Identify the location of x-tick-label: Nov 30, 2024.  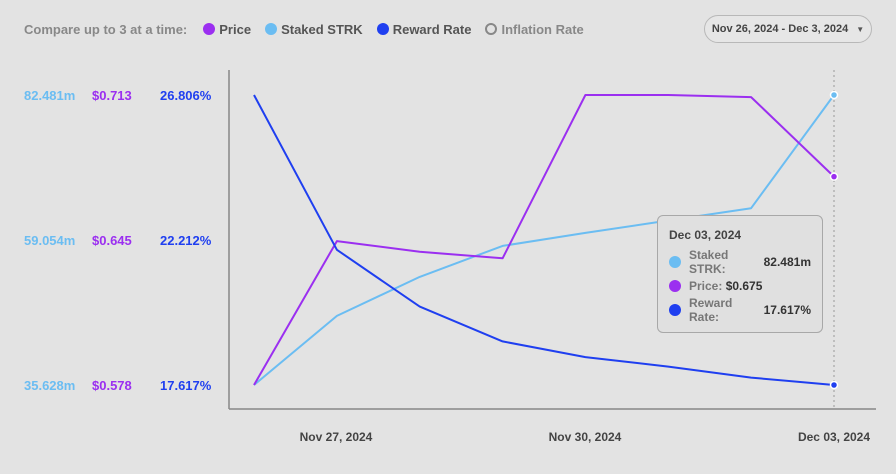
(585, 437).